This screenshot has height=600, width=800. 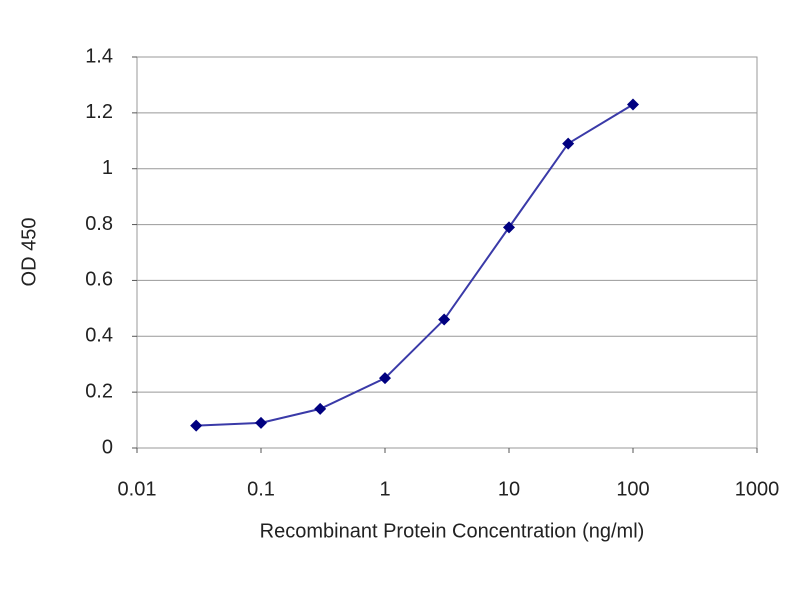 I want to click on y-tick-label: 1.4, so click(x=99, y=56).